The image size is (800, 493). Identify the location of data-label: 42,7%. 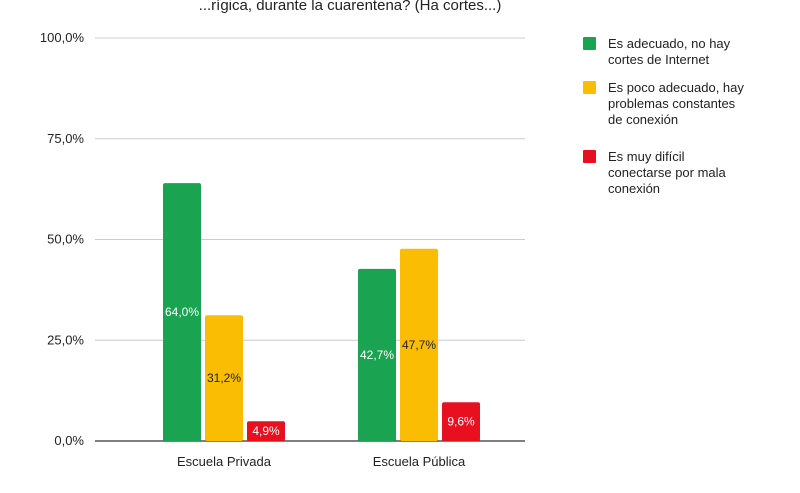
(377, 355).